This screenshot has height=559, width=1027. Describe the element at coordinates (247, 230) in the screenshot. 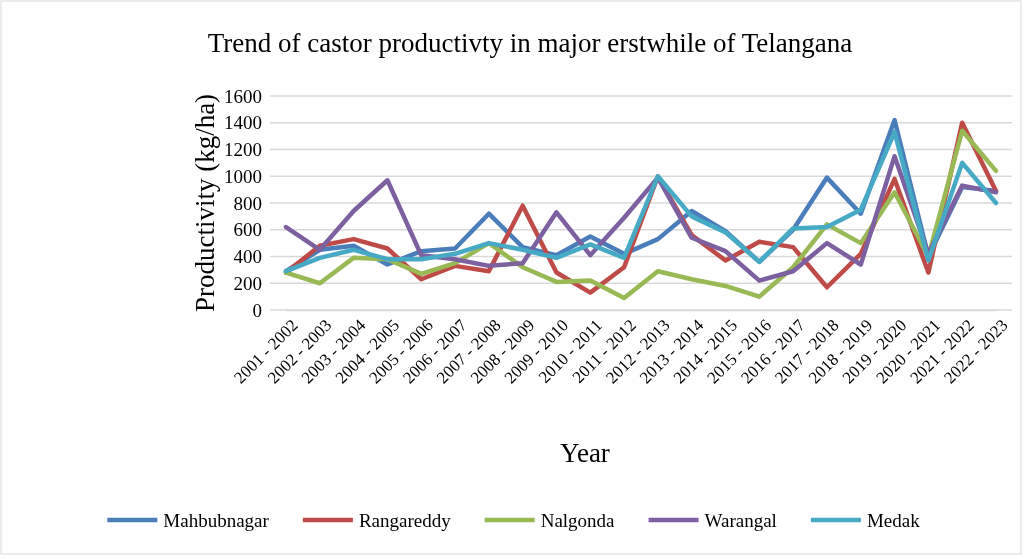

I see `y-tick-label: 600` at that location.